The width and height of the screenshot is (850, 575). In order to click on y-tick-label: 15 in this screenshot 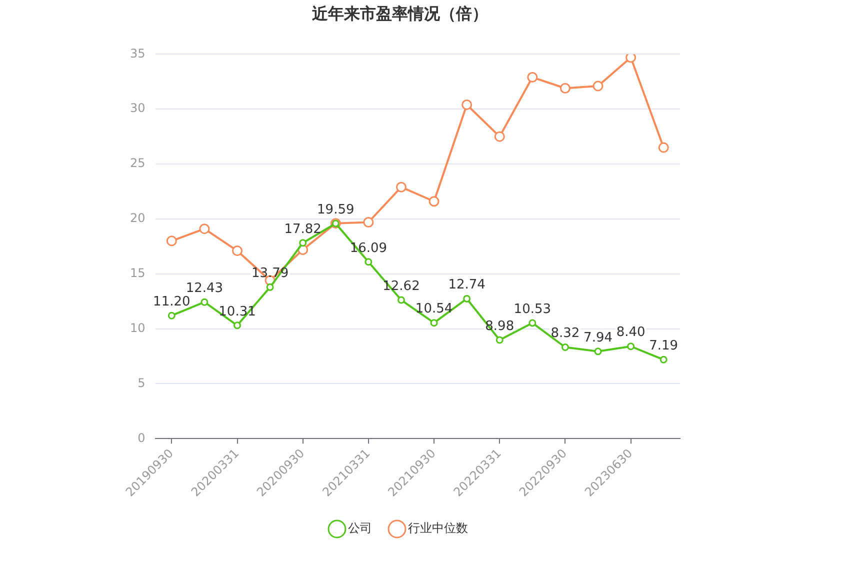, I will do `click(138, 273)`.